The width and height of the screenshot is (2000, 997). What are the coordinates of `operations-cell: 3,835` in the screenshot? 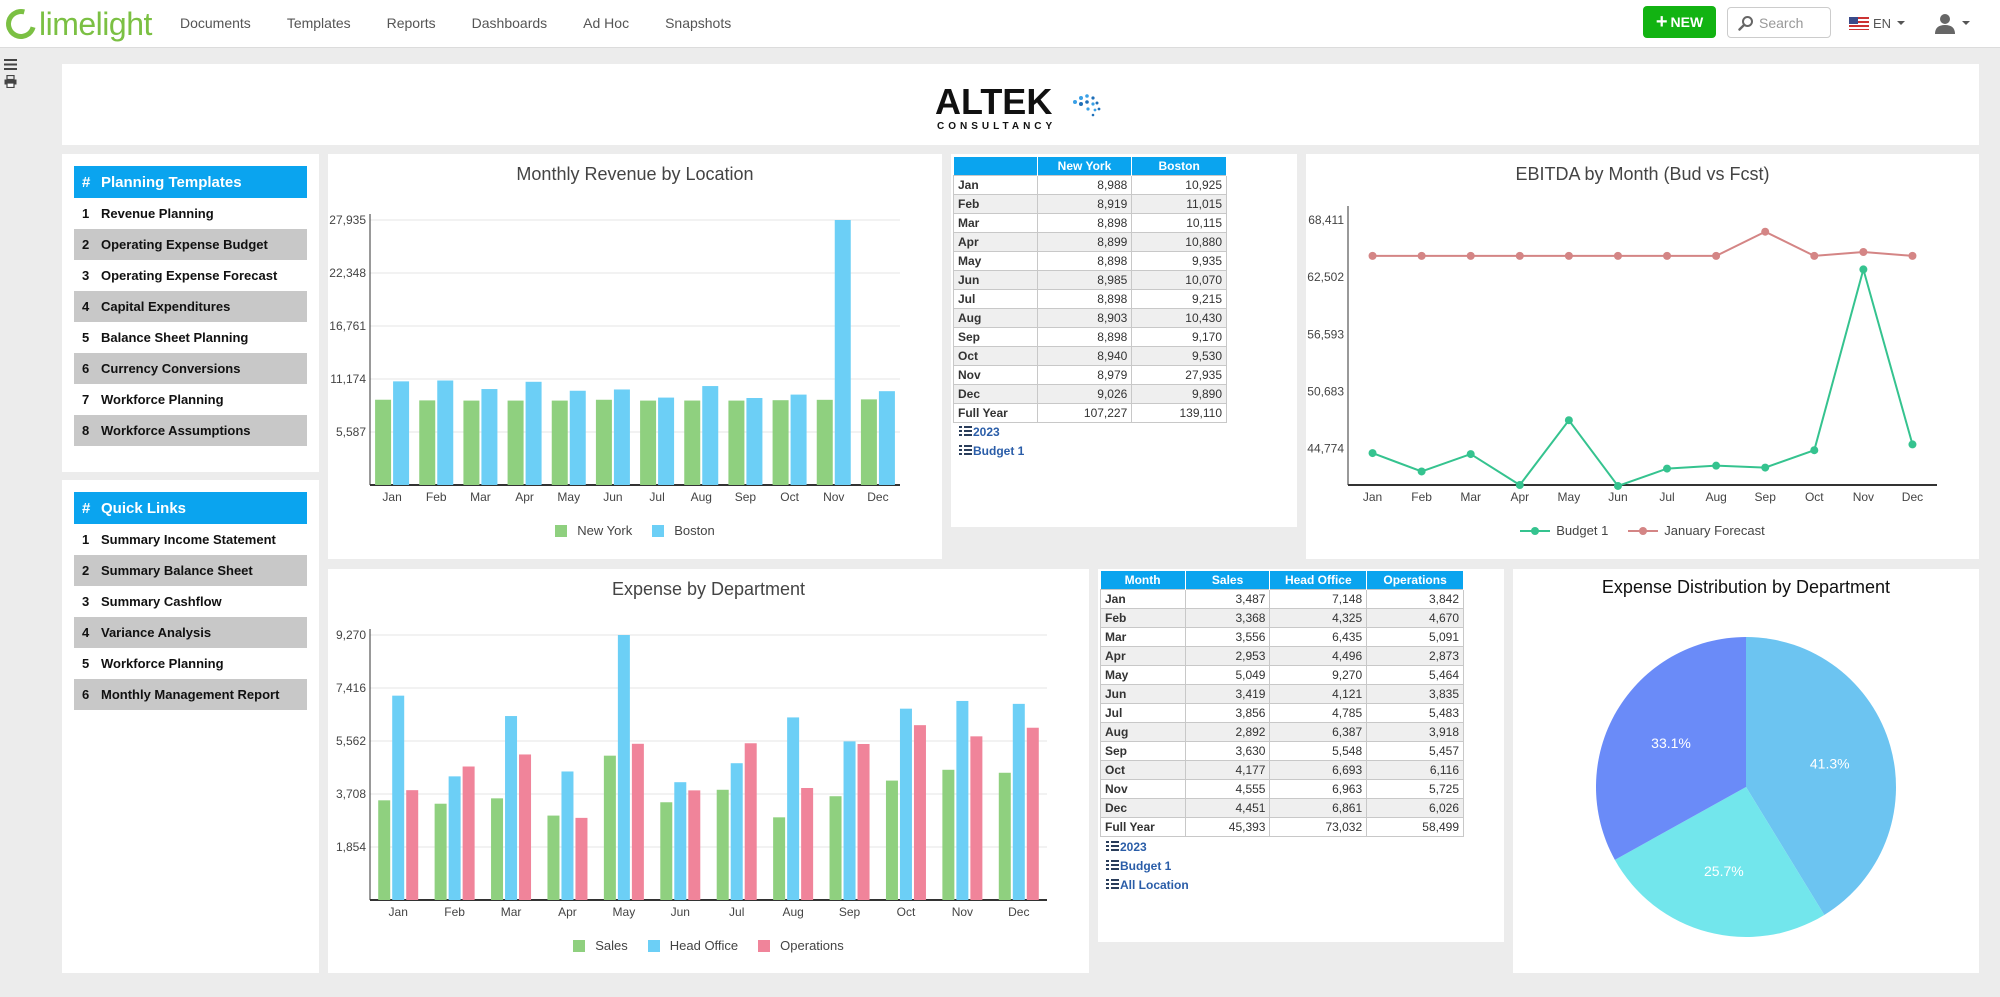 It's located at (1415, 693).